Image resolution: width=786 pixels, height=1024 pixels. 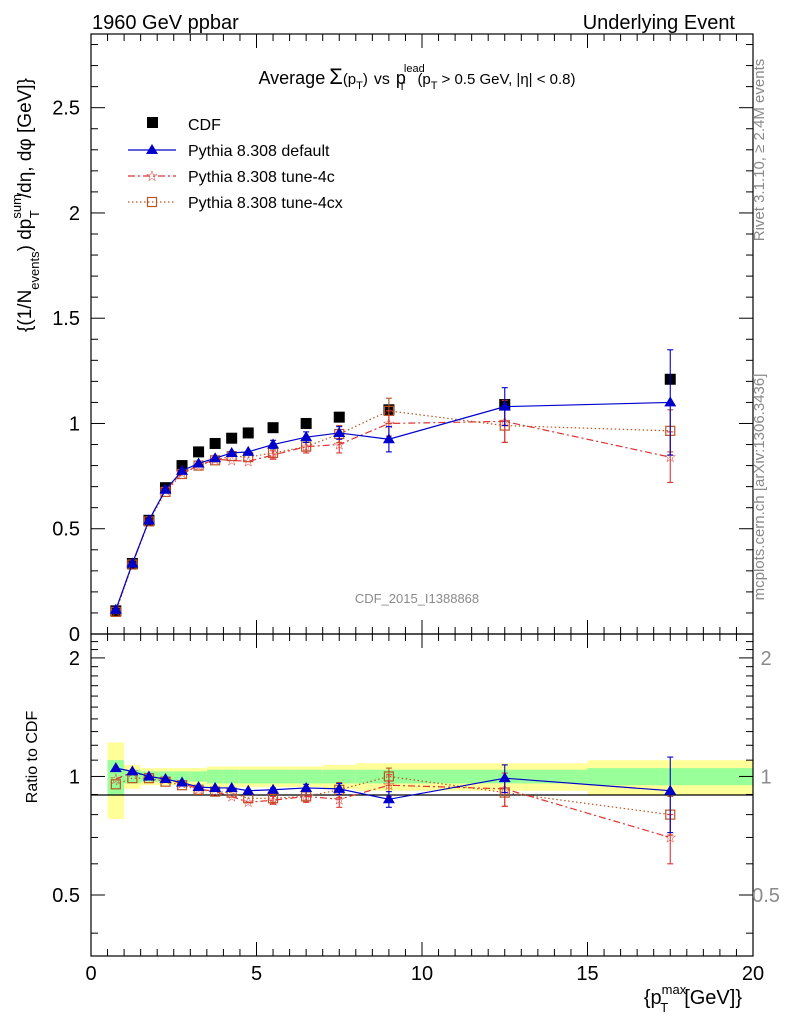 What do you see at coordinates (659, 23) in the screenshot?
I see `header-right: Underlying Event` at bounding box center [659, 23].